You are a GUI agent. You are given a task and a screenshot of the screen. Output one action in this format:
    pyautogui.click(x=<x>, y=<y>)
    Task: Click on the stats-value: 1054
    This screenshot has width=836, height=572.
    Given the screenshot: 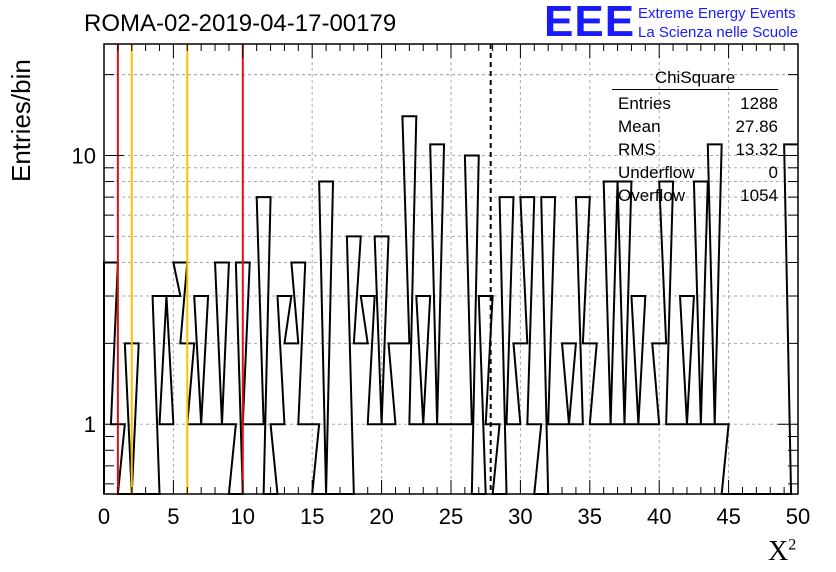 What is the action you would take?
    pyautogui.click(x=759, y=195)
    